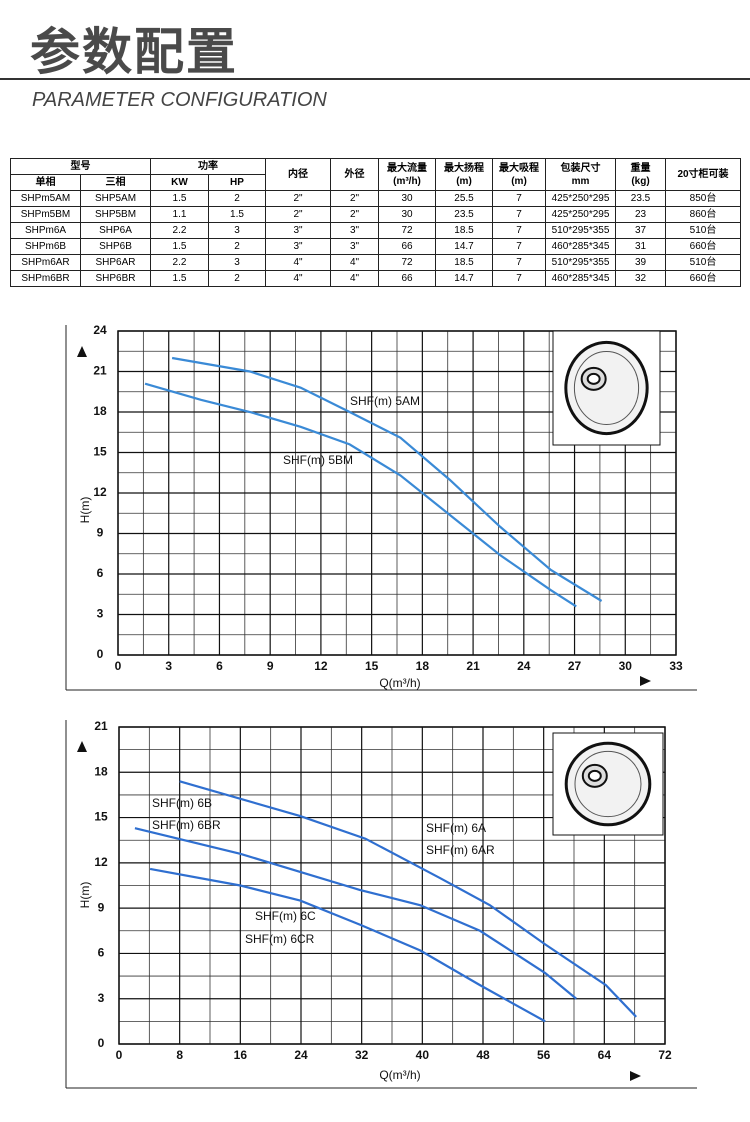 The height and width of the screenshot is (1122, 750). Describe the element at coordinates (270, 666) in the screenshot. I see `x-tick-label: 9` at that location.